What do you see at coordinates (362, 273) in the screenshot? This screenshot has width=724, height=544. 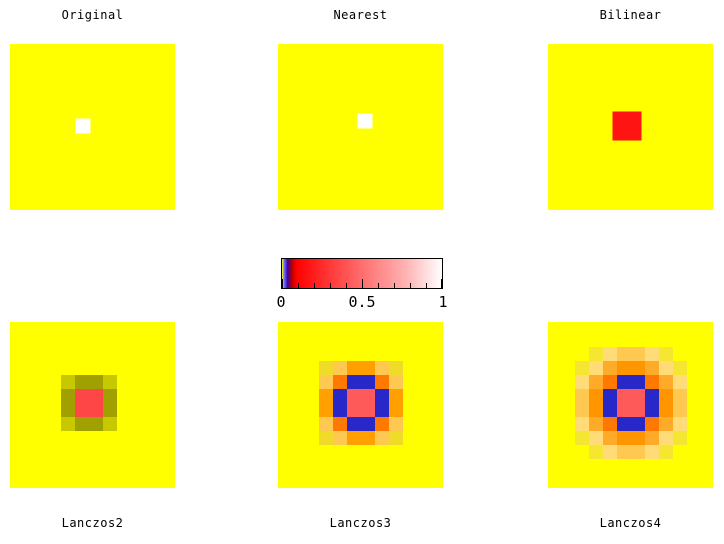 I see `colorbar` at bounding box center [362, 273].